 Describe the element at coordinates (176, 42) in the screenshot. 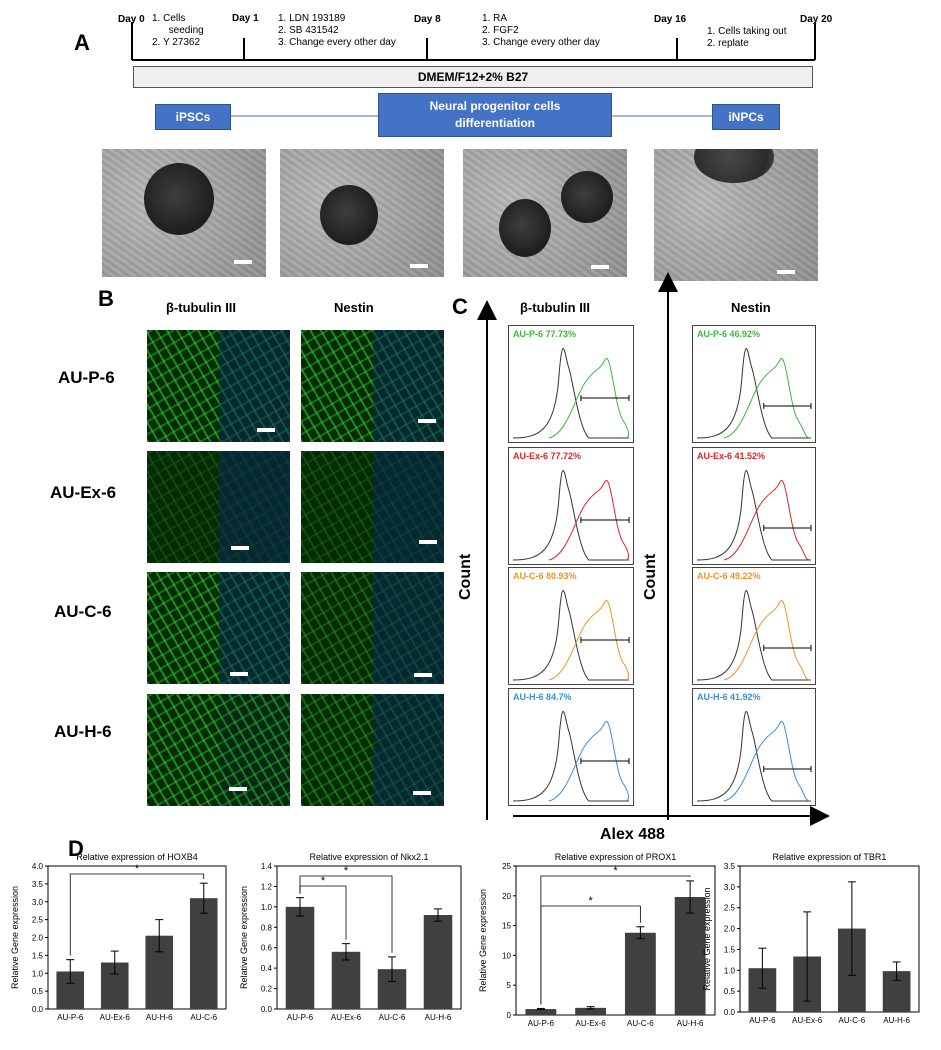

I see `step-text: 2. Y 27362` at that location.